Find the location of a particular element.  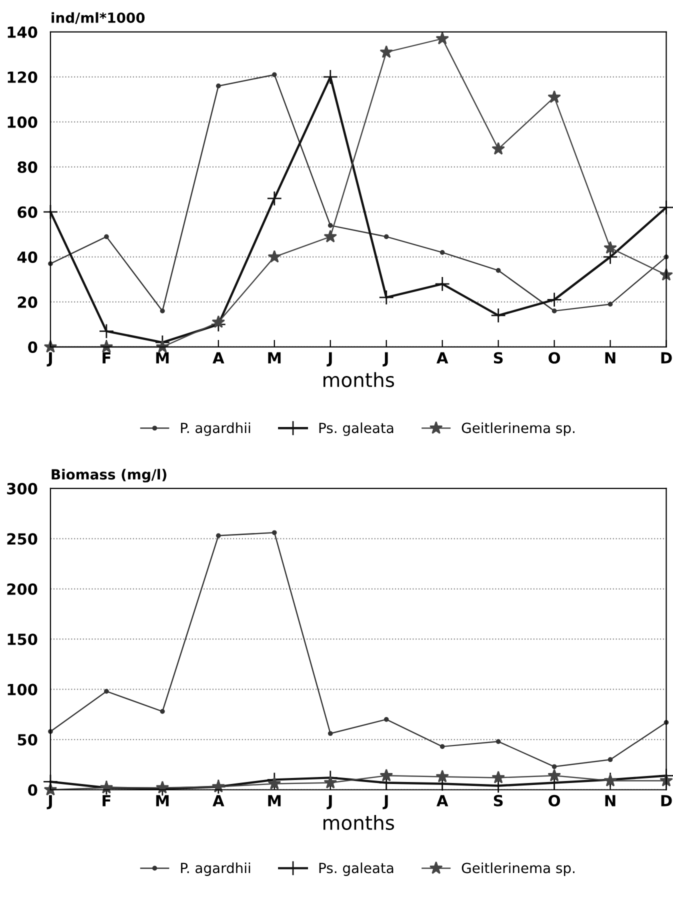

y-tick-label: 20 is located at coordinates (28, 302).